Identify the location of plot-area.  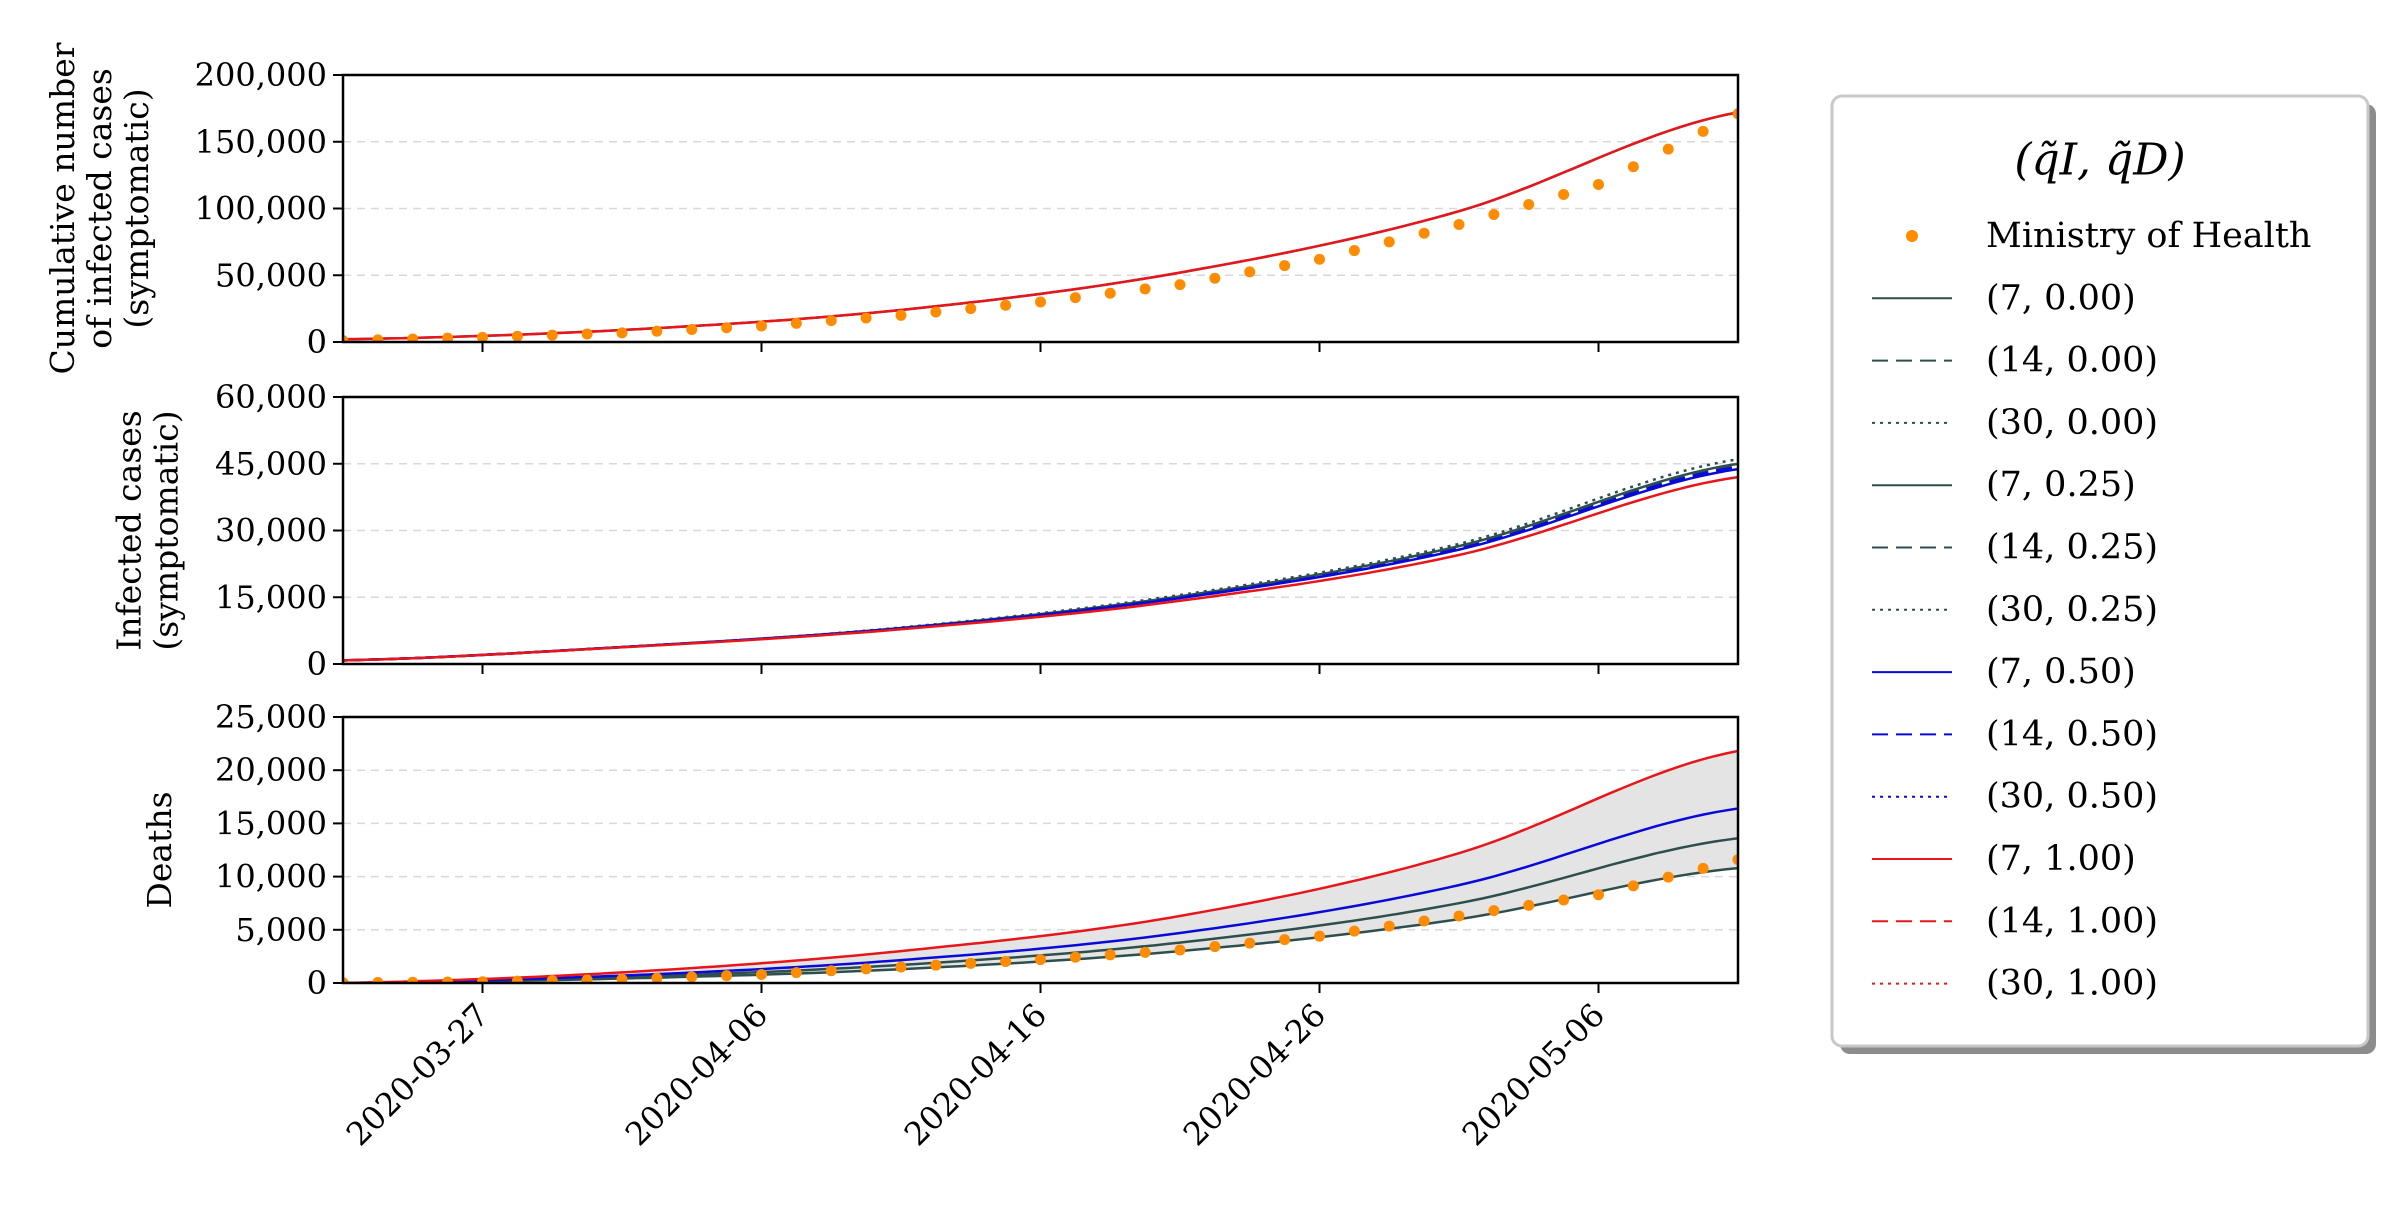
(1040, 225).